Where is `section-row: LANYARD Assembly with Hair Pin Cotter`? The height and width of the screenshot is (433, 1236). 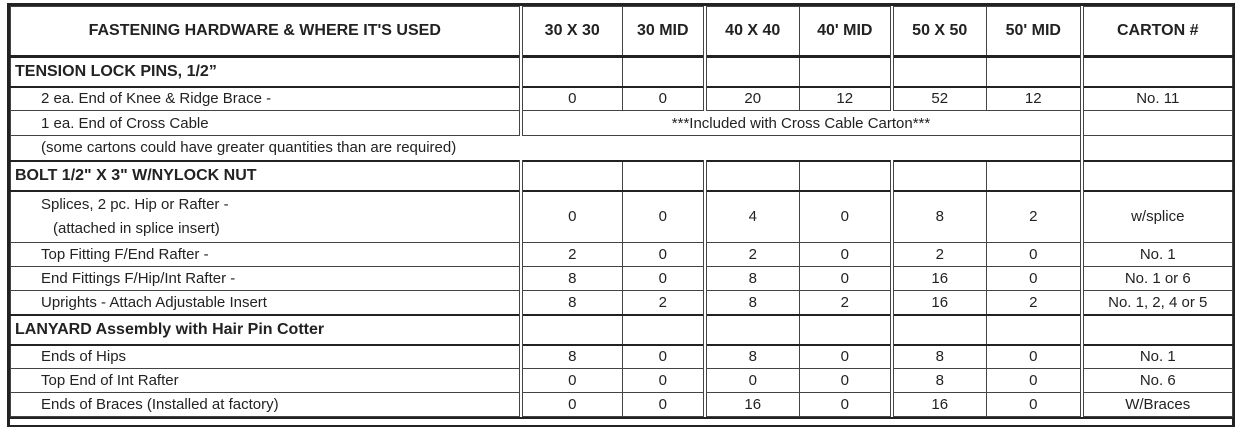
section-row: LANYARD Assembly with Hair Pin Cotter is located at coordinates (621, 329).